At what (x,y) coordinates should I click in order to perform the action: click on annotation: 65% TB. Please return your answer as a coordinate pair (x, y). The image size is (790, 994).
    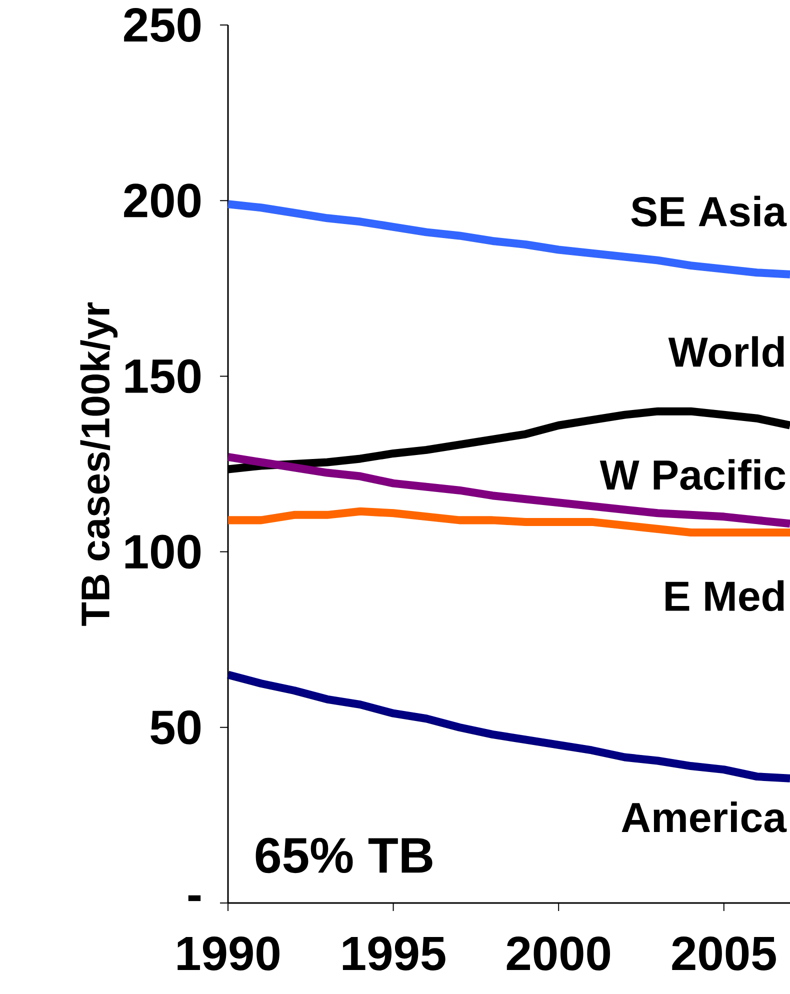
    Looking at the image, I should click on (344, 856).